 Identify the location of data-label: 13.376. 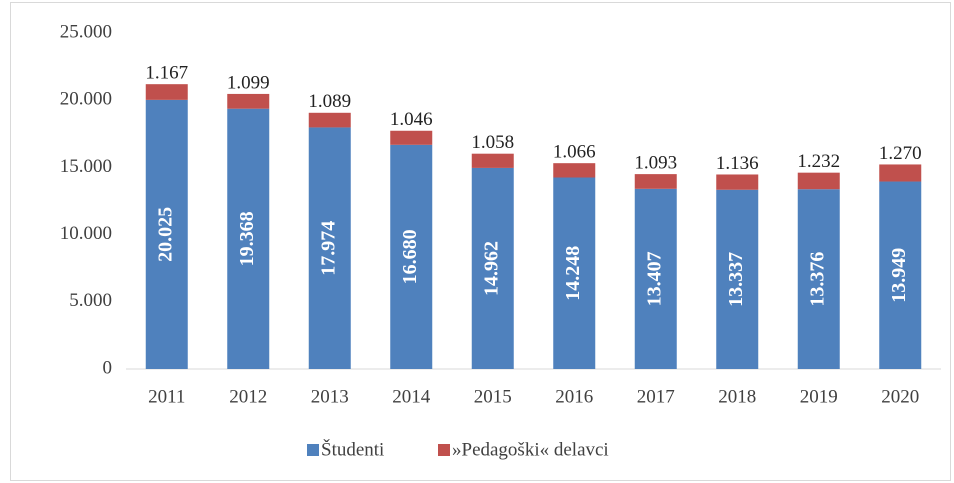
(817, 279).